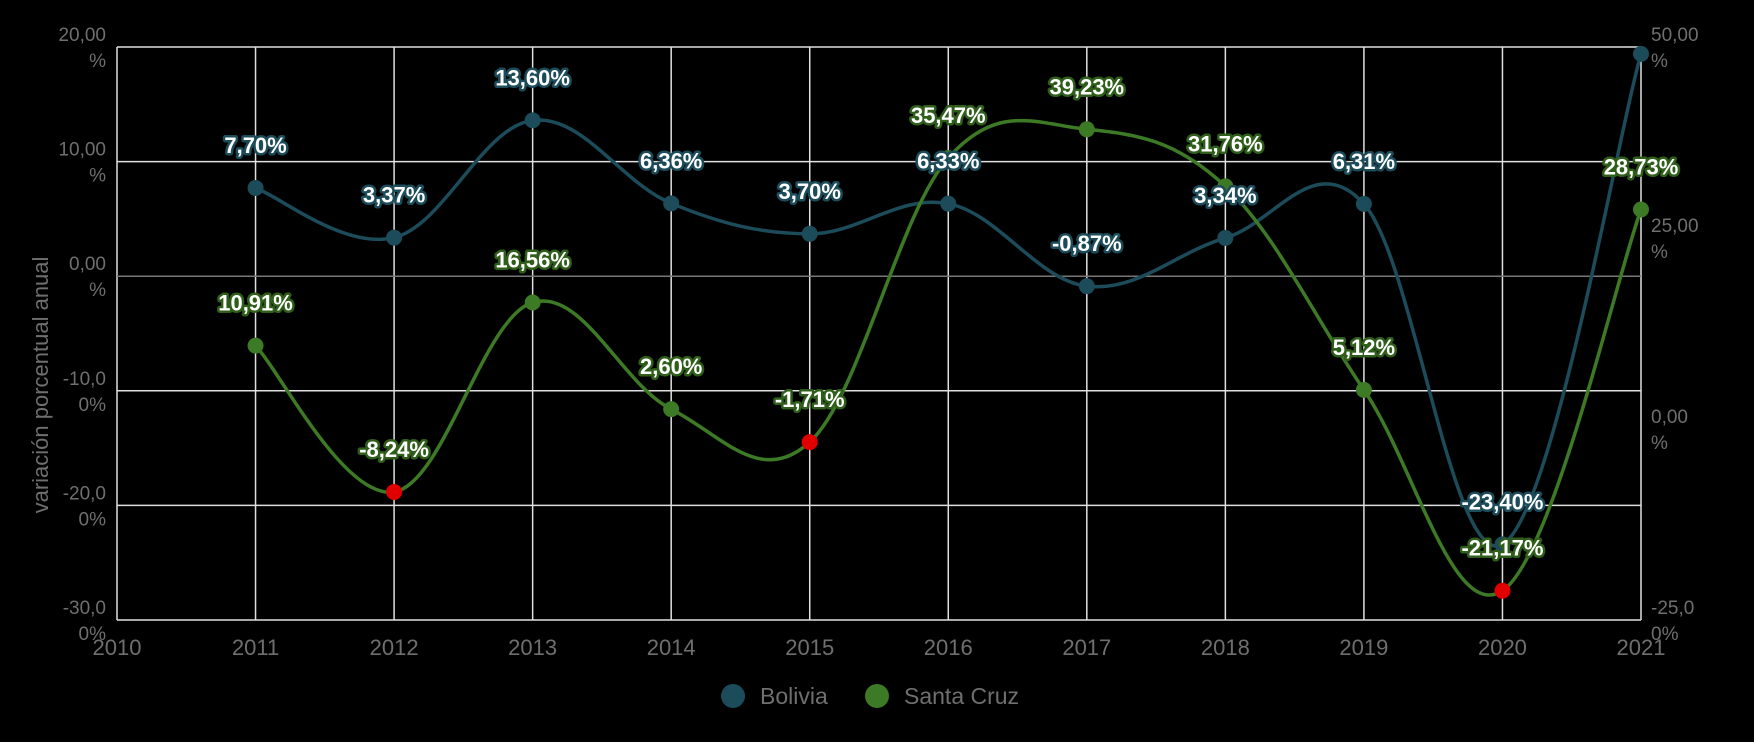 This screenshot has width=1754, height=742. I want to click on x-tick-label-2017: 2017, so click(1086, 647).